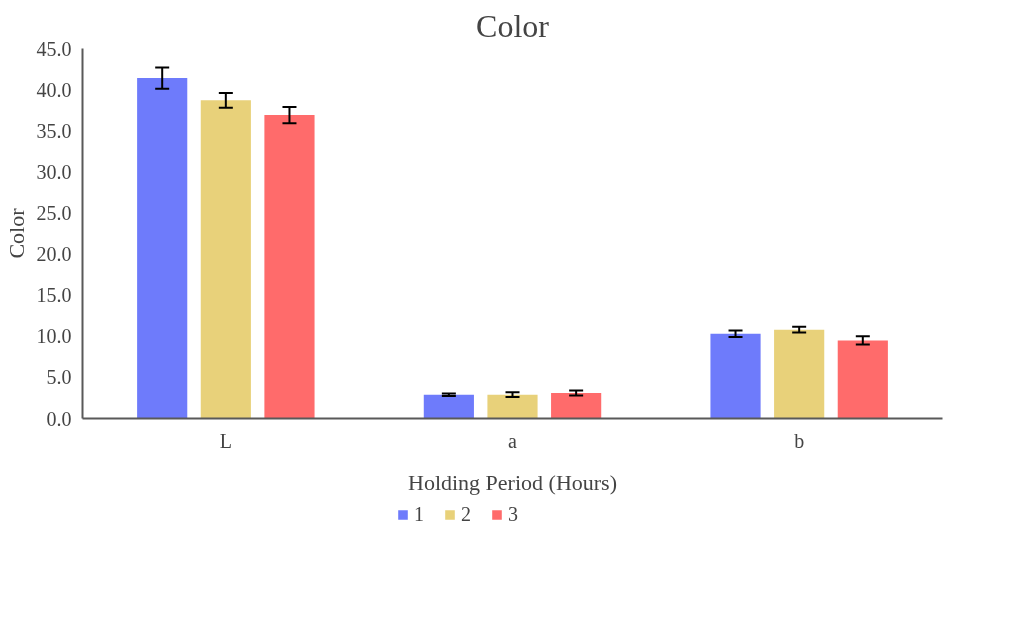 Image resolution: width=1019 pixels, height=619 pixels. What do you see at coordinates (54, 48) in the screenshot?
I see `y-tick-label: 45.0` at bounding box center [54, 48].